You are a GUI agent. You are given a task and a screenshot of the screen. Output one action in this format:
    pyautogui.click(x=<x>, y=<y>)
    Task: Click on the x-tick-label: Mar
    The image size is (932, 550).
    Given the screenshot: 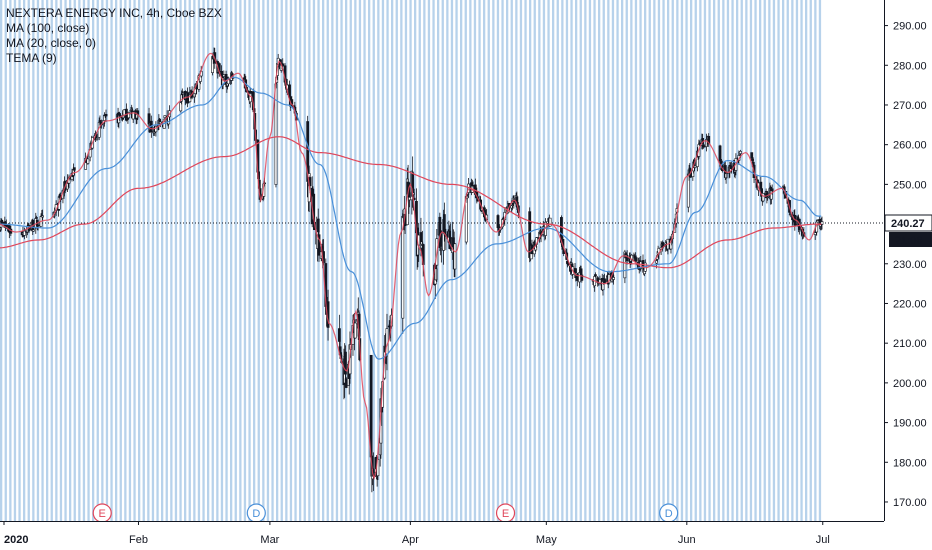 What is the action you would take?
    pyautogui.click(x=269, y=540)
    